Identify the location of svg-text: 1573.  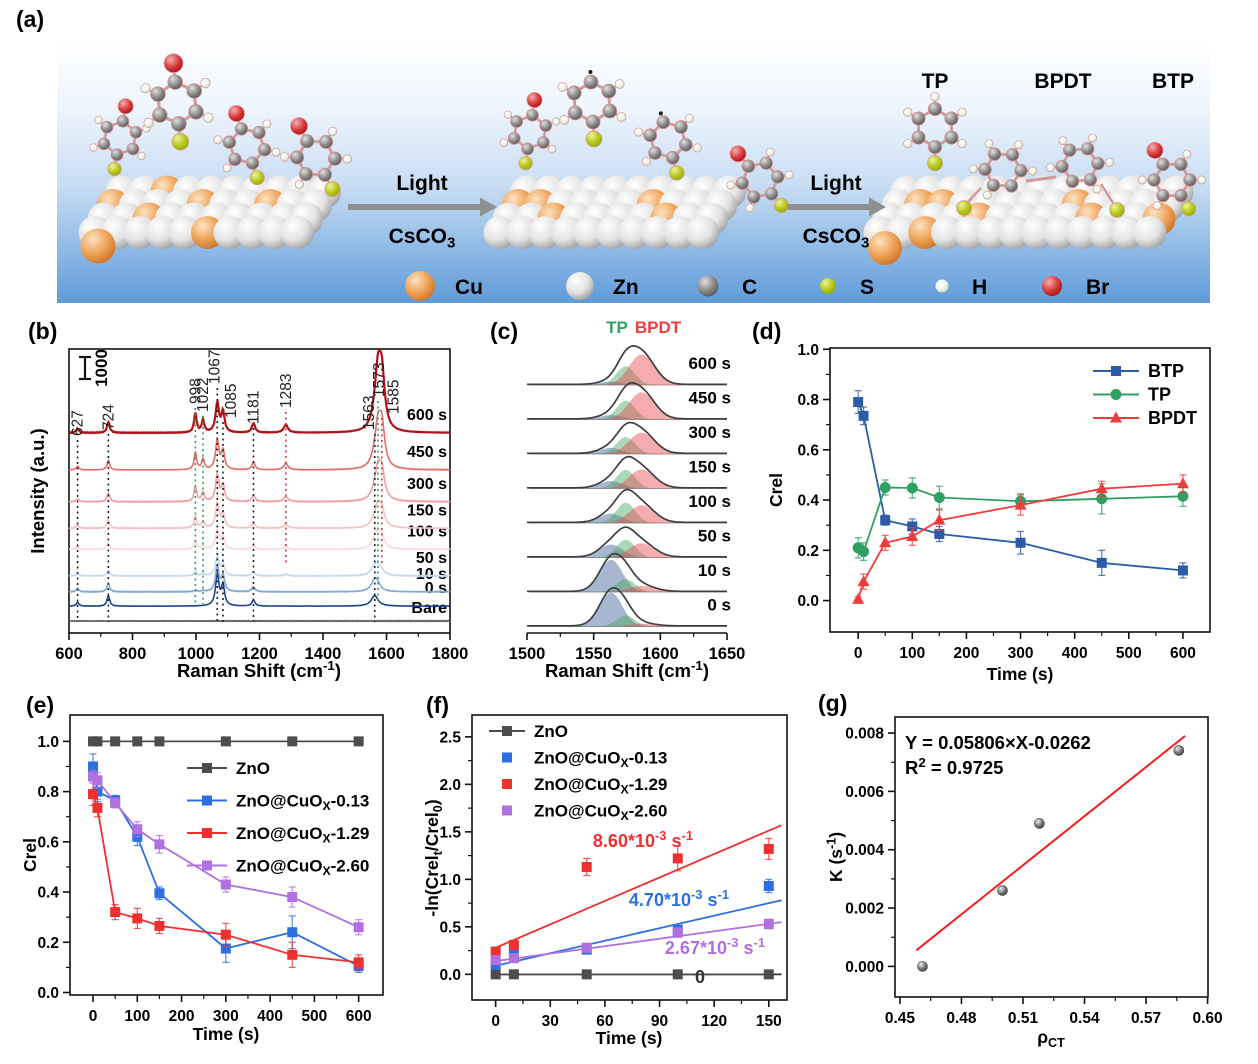
(378, 380).